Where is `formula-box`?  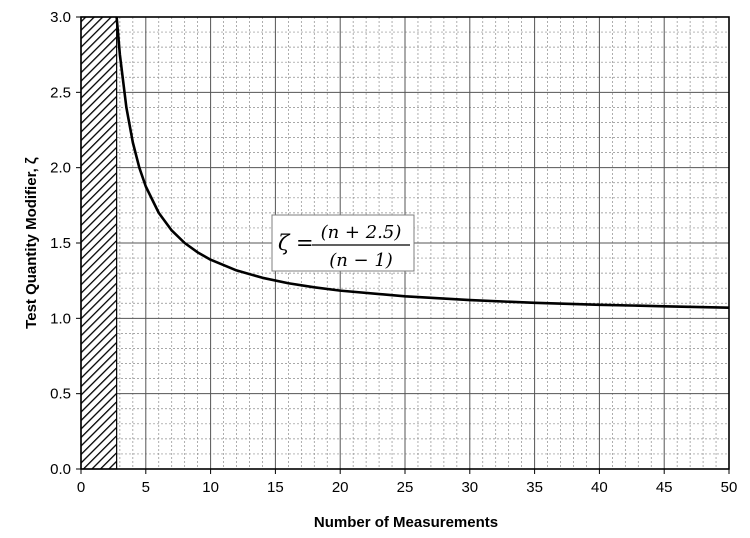 formula-box is located at coordinates (343, 243).